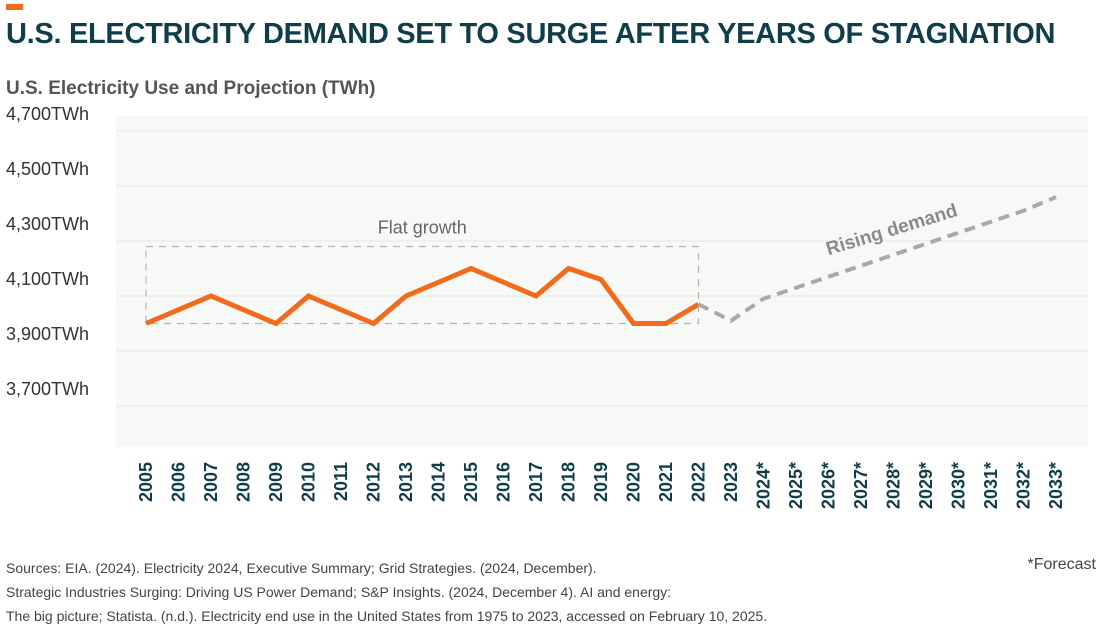 This screenshot has height=632, width=1100. Describe the element at coordinates (926, 485) in the screenshot. I see `x-tick-label: 2029*` at that location.